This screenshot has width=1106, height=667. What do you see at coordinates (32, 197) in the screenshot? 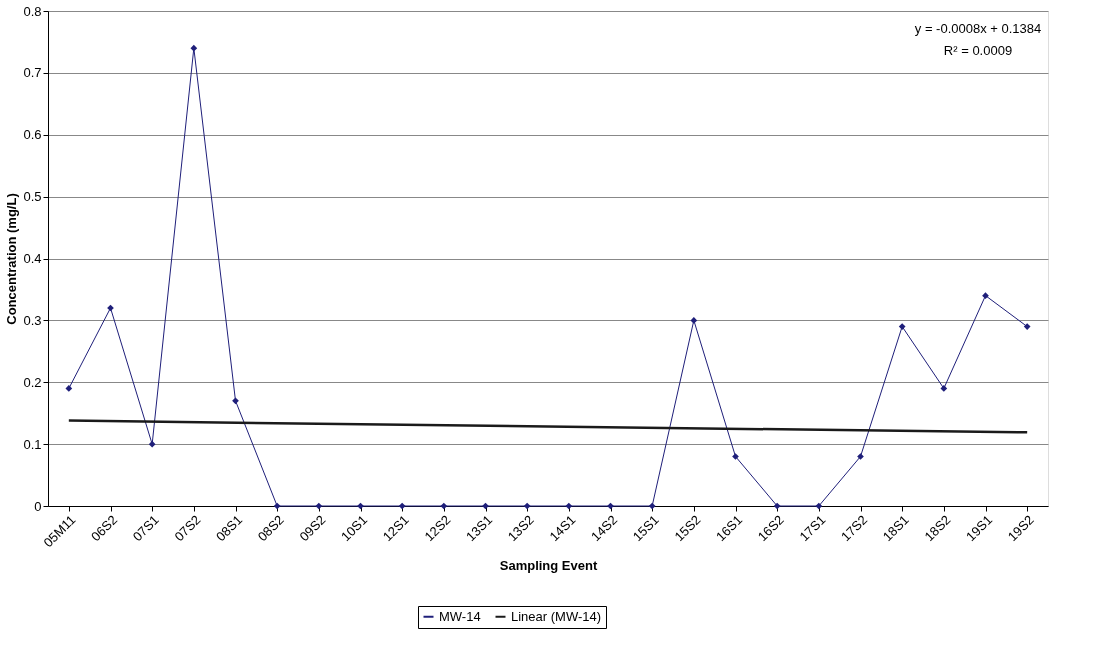
I see `y-tick-label: 0.5` at bounding box center [32, 197].